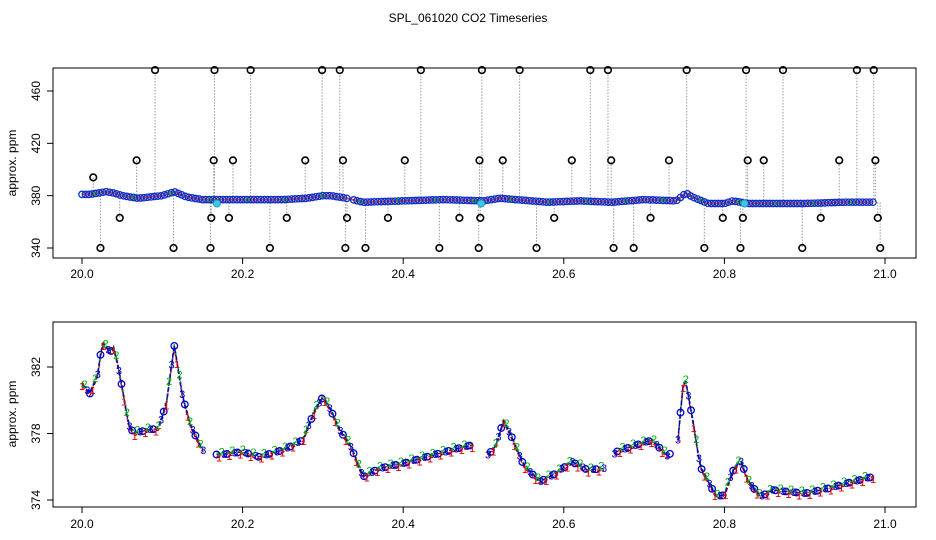  What do you see at coordinates (477, 197) in the screenshot?
I see `top-baseline-series` at bounding box center [477, 197].